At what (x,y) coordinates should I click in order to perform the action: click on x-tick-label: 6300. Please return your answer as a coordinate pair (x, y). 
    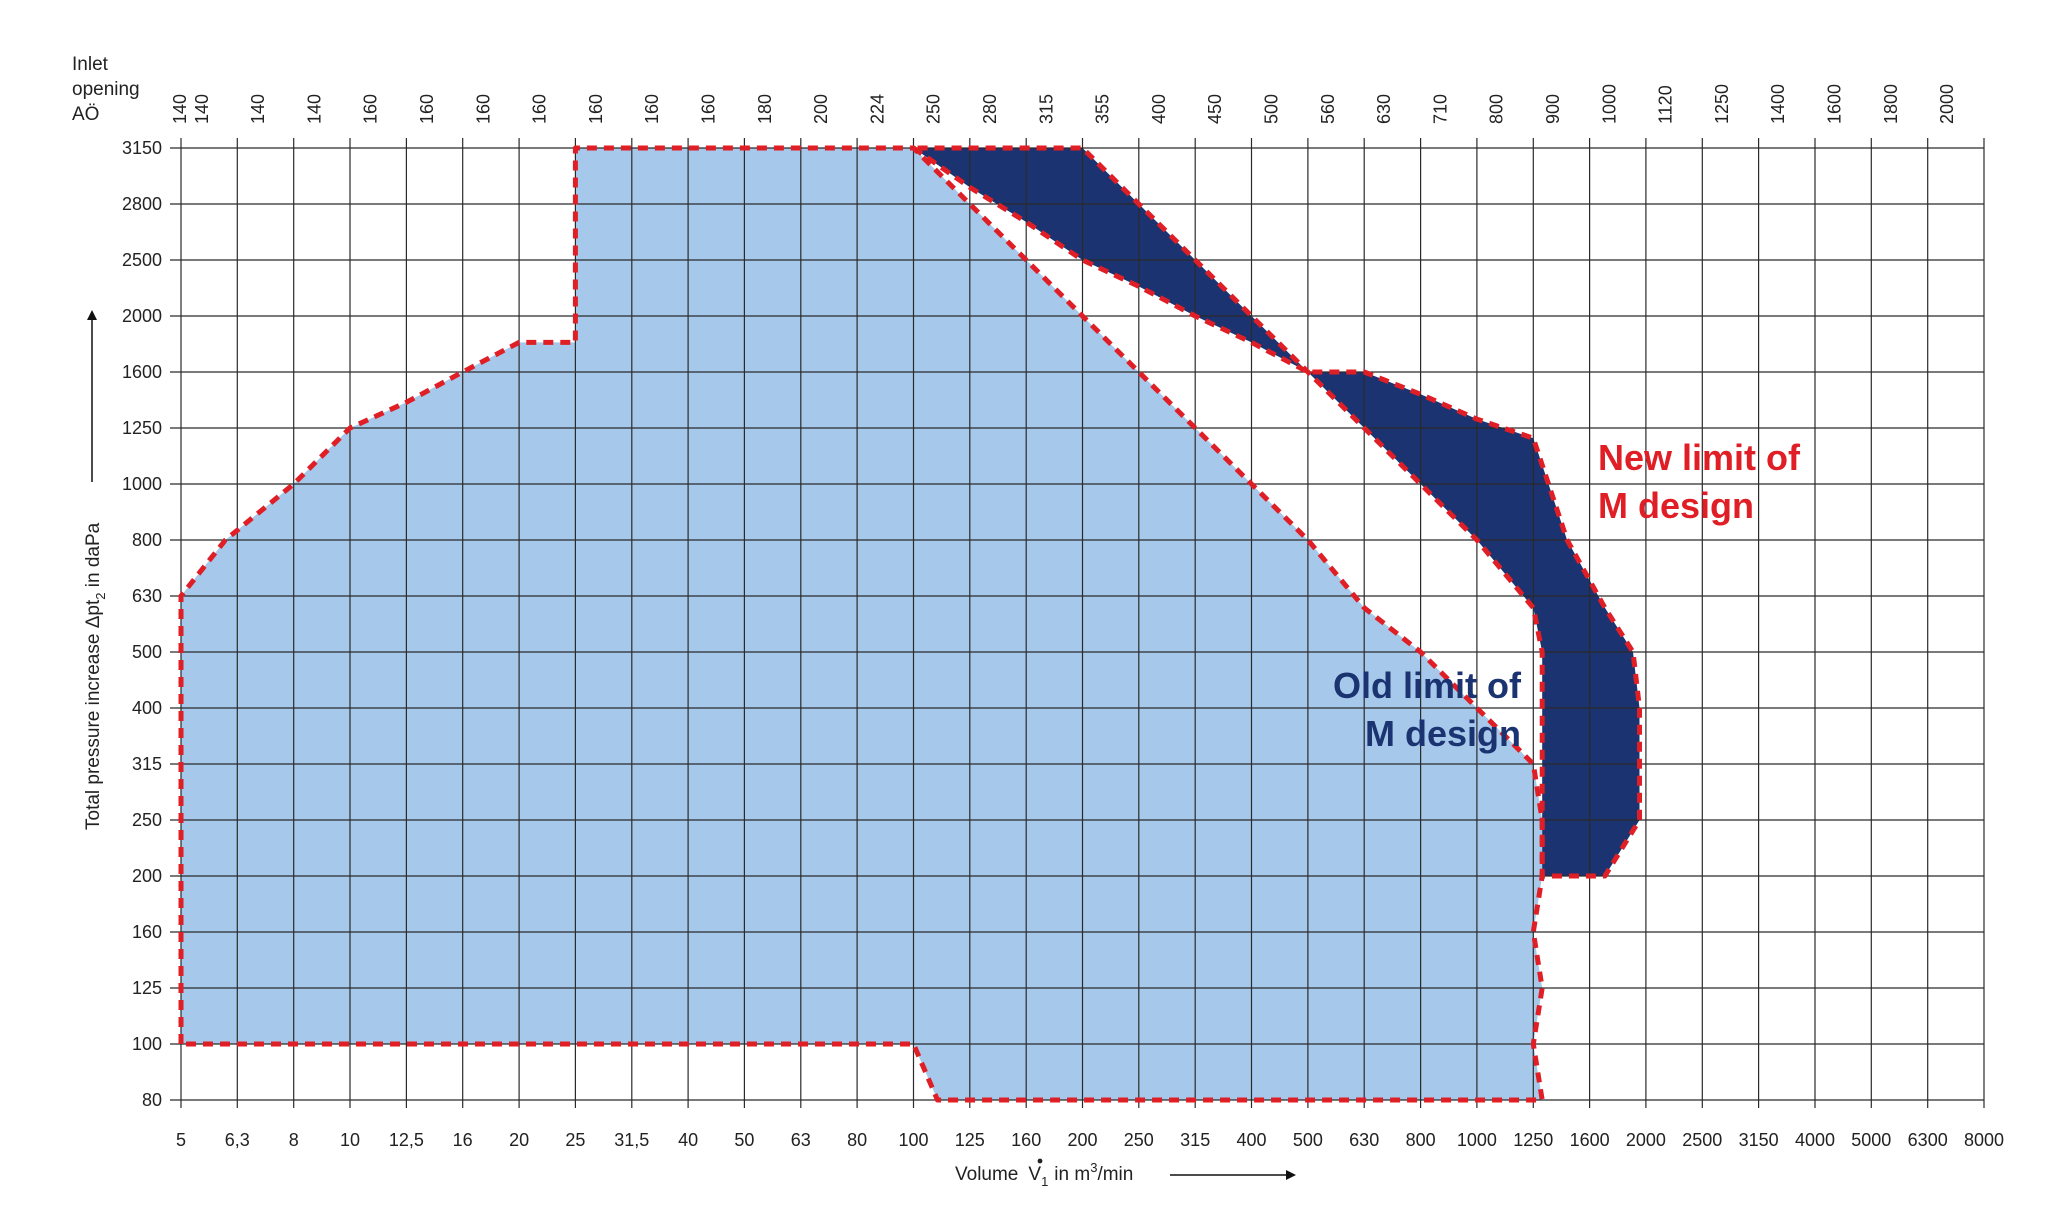
    Looking at the image, I should click on (1928, 1140).